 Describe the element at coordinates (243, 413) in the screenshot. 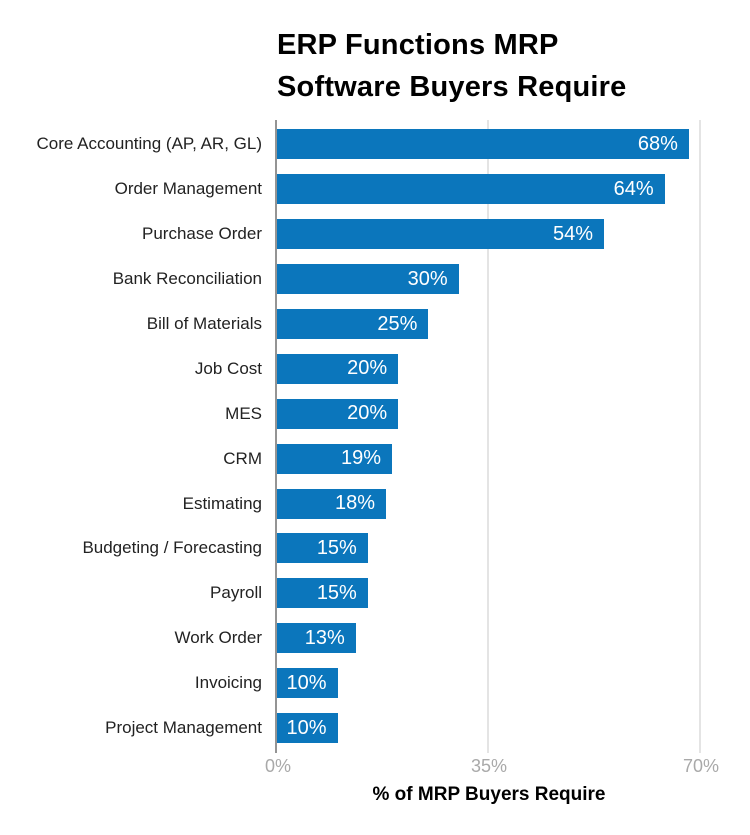

I see `category-label: MES` at that location.